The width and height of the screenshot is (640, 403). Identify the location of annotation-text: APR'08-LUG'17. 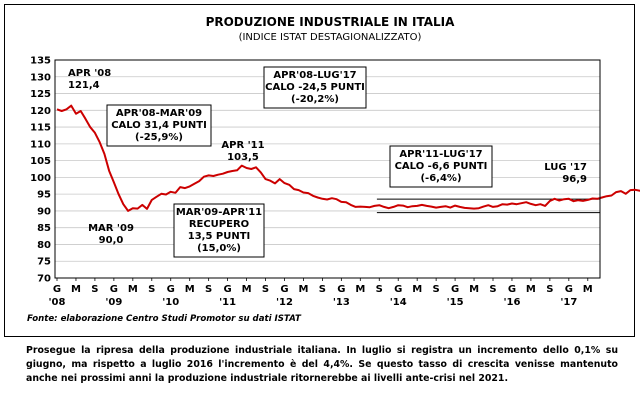
(314, 75).